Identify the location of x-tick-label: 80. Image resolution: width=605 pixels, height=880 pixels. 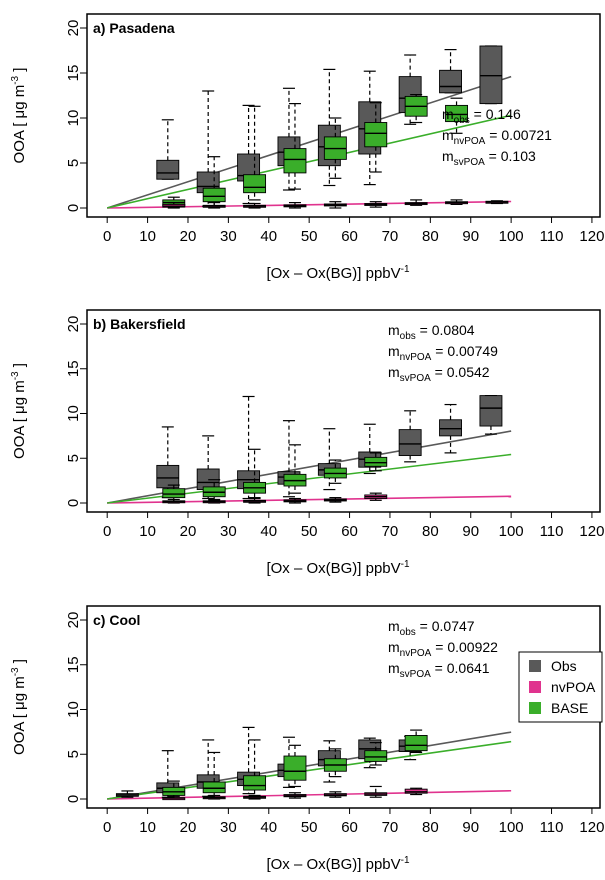
(430, 531).